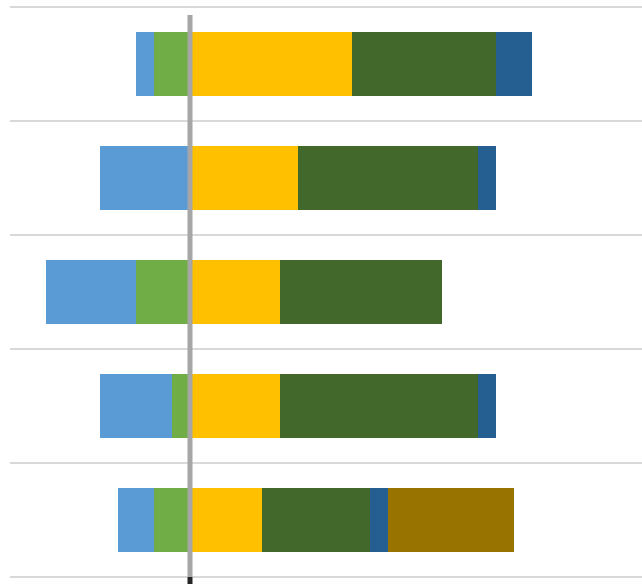  I want to click on center-axis, so click(190, 296).